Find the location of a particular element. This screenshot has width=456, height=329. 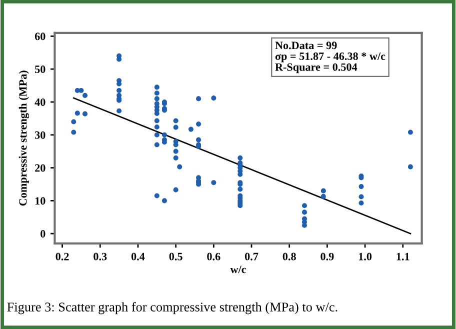

x-tick-label: 0.8 is located at coordinates (289, 256).